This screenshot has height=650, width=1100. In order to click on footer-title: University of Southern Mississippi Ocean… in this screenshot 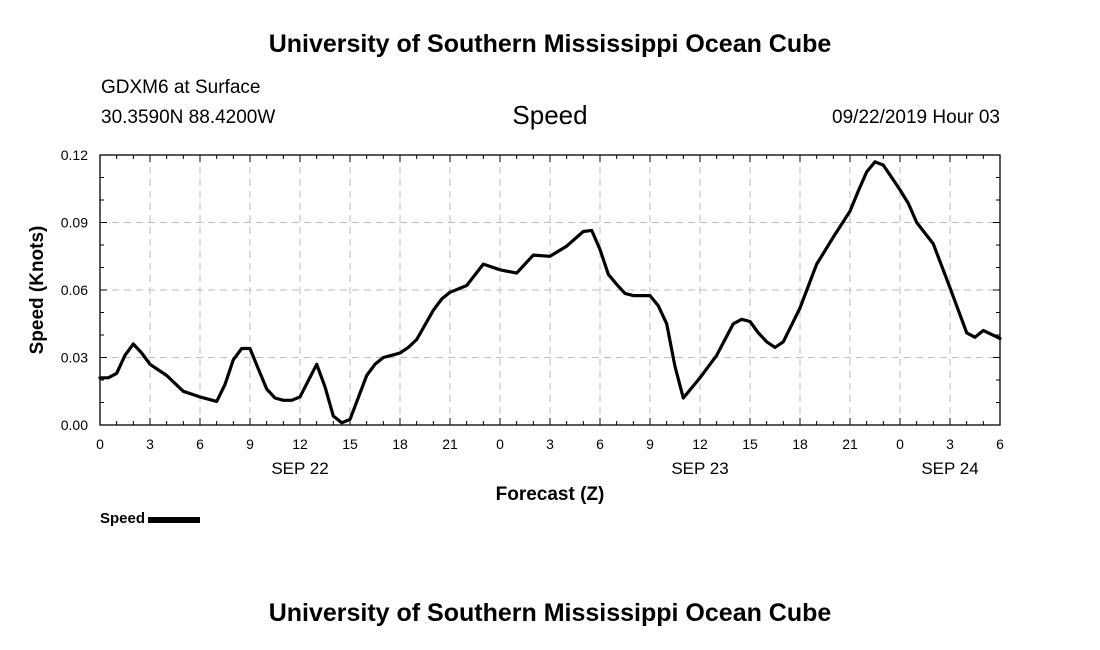, I will do `click(550, 613)`.